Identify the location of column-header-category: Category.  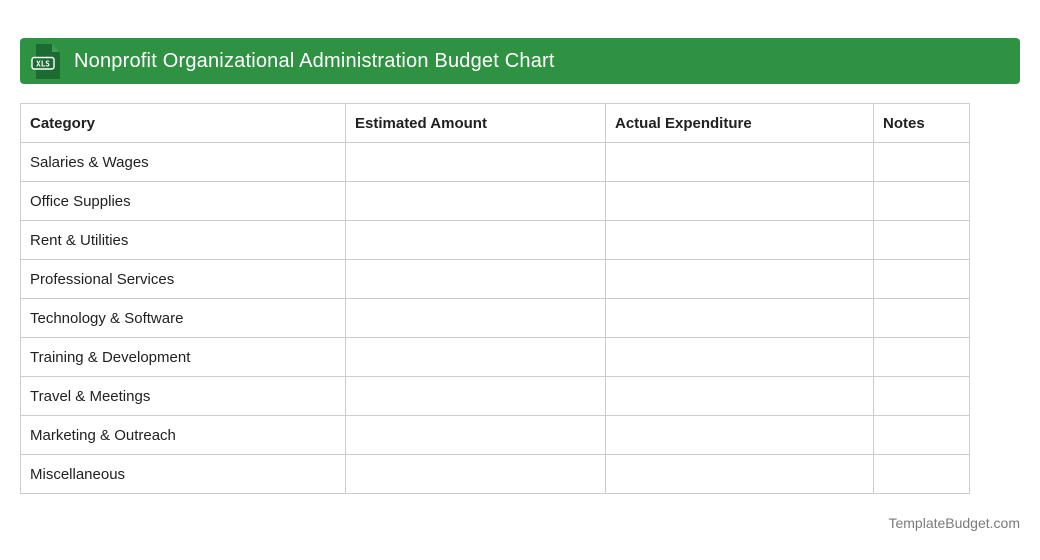
(183, 123).